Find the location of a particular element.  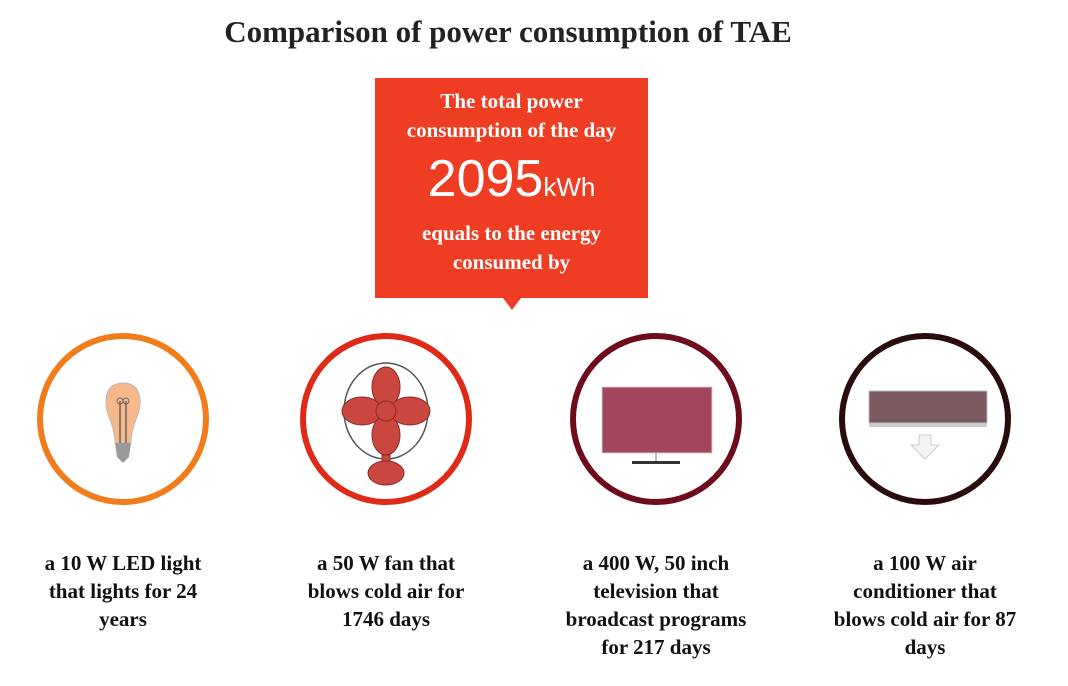

caption-line: a 400 W, 50 inch is located at coordinates (656, 563).